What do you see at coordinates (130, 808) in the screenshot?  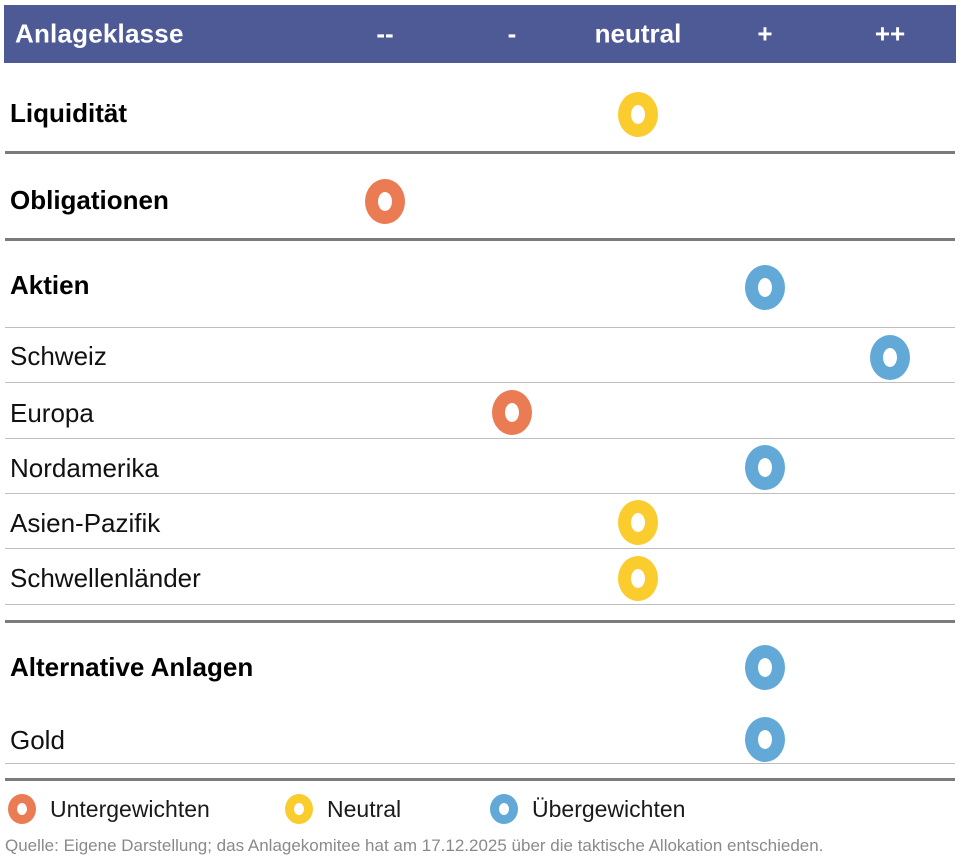 I see `legend-label: Untergewichten` at bounding box center [130, 808].